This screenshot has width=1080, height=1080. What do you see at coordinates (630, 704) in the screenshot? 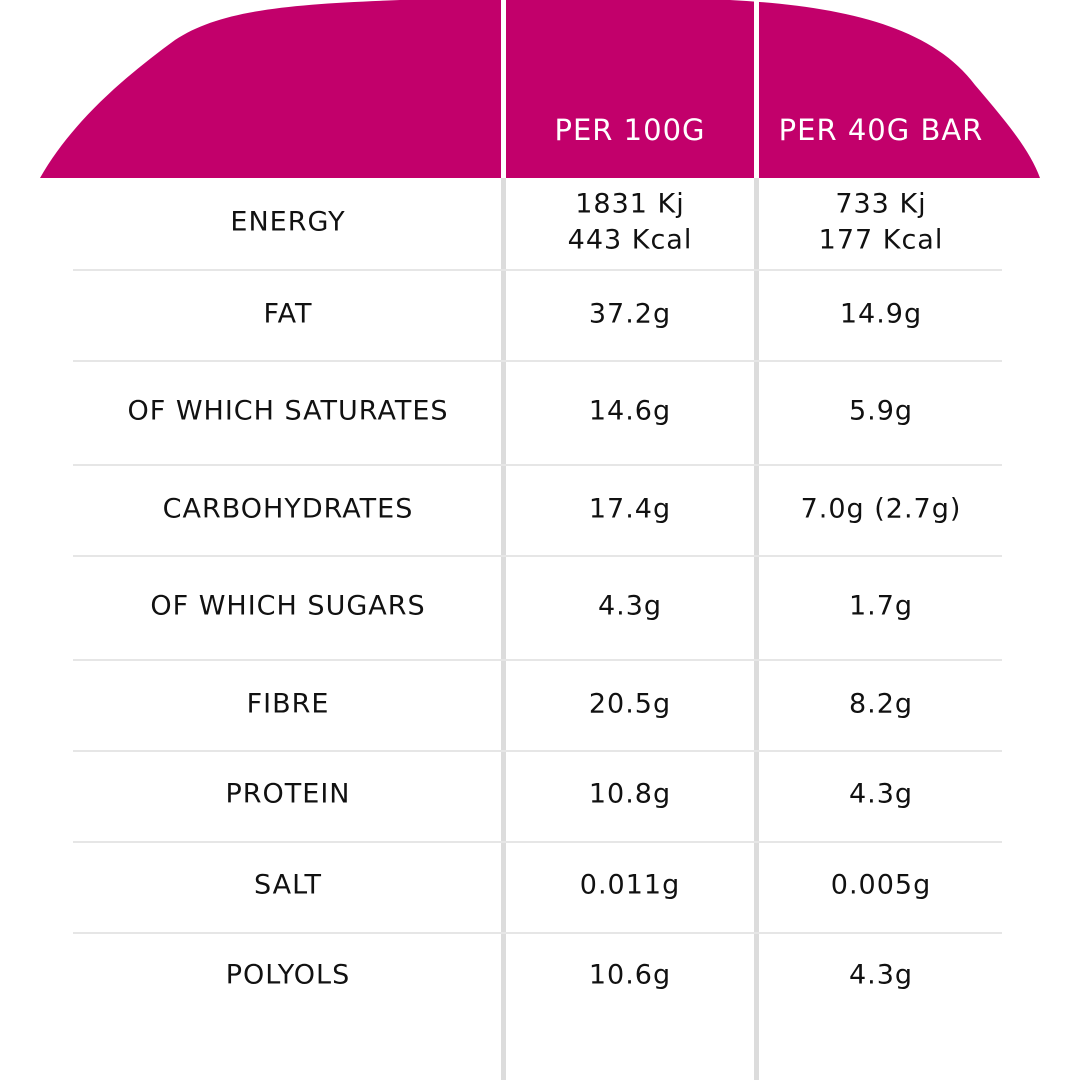
I see `cell-value: 20.5g` at bounding box center [630, 704].